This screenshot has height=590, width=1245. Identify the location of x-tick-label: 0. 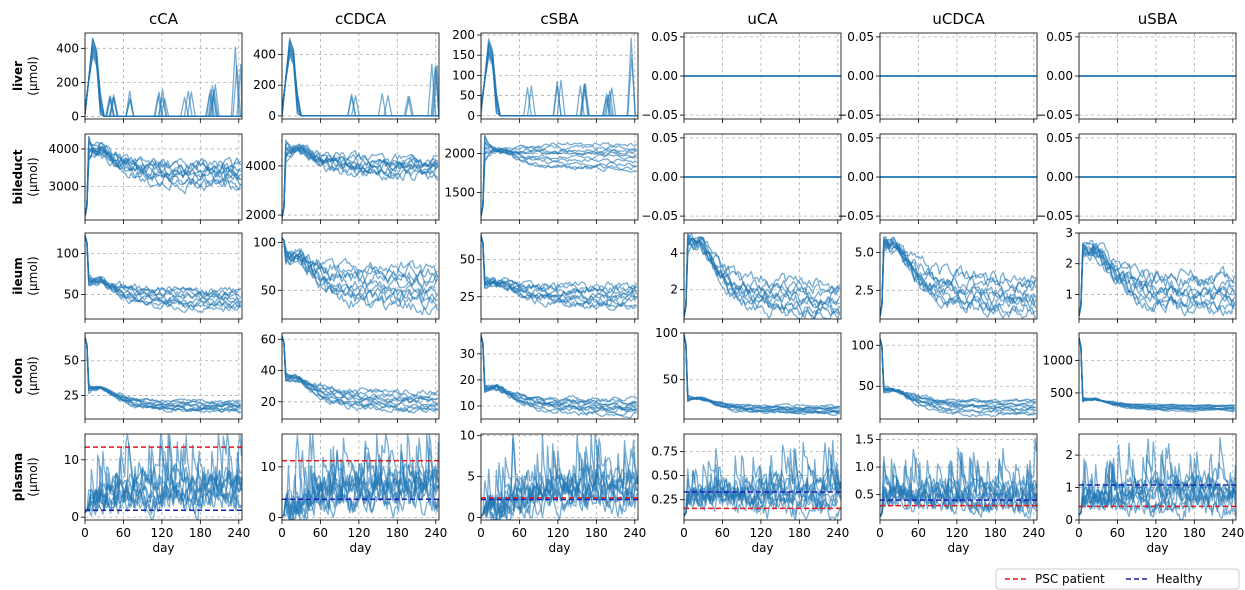
(282, 533).